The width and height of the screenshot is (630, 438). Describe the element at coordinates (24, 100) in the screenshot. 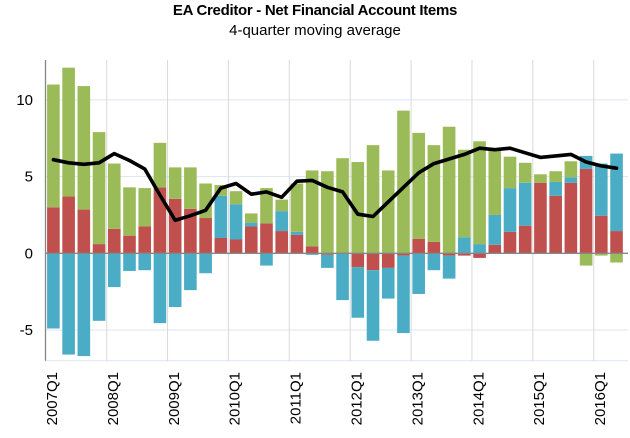

I see `y-tick-label: 10` at that location.